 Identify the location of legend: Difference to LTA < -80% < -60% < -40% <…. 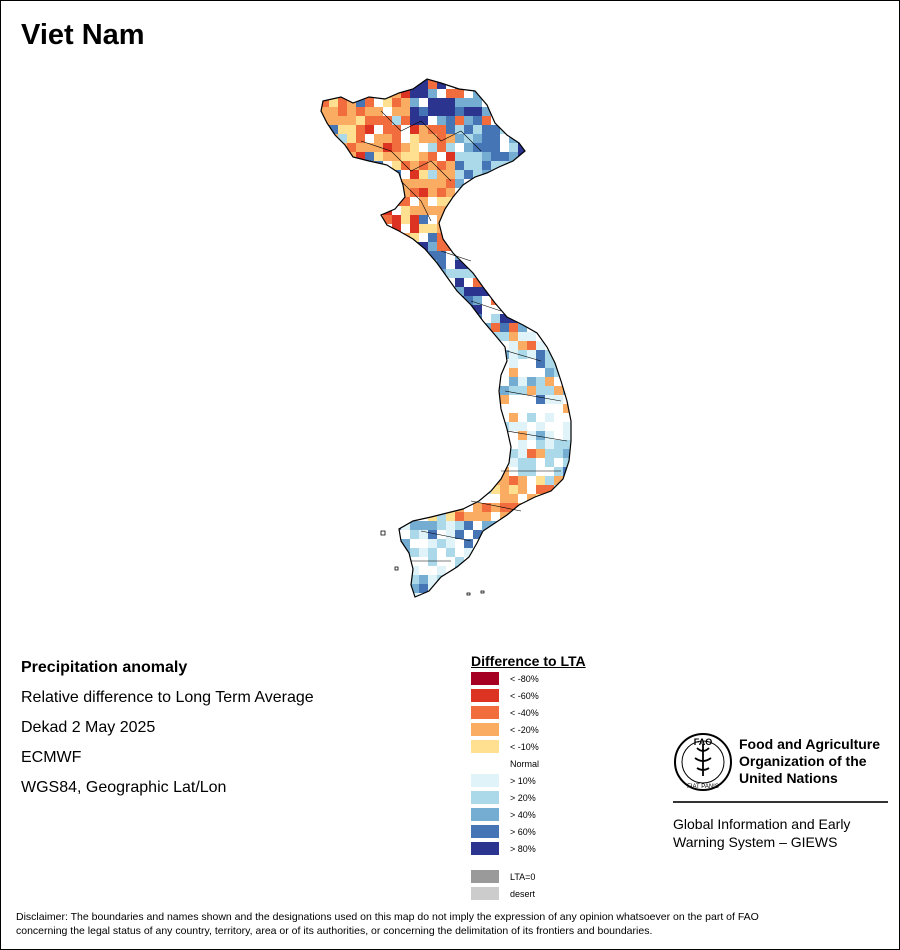
(528, 776).